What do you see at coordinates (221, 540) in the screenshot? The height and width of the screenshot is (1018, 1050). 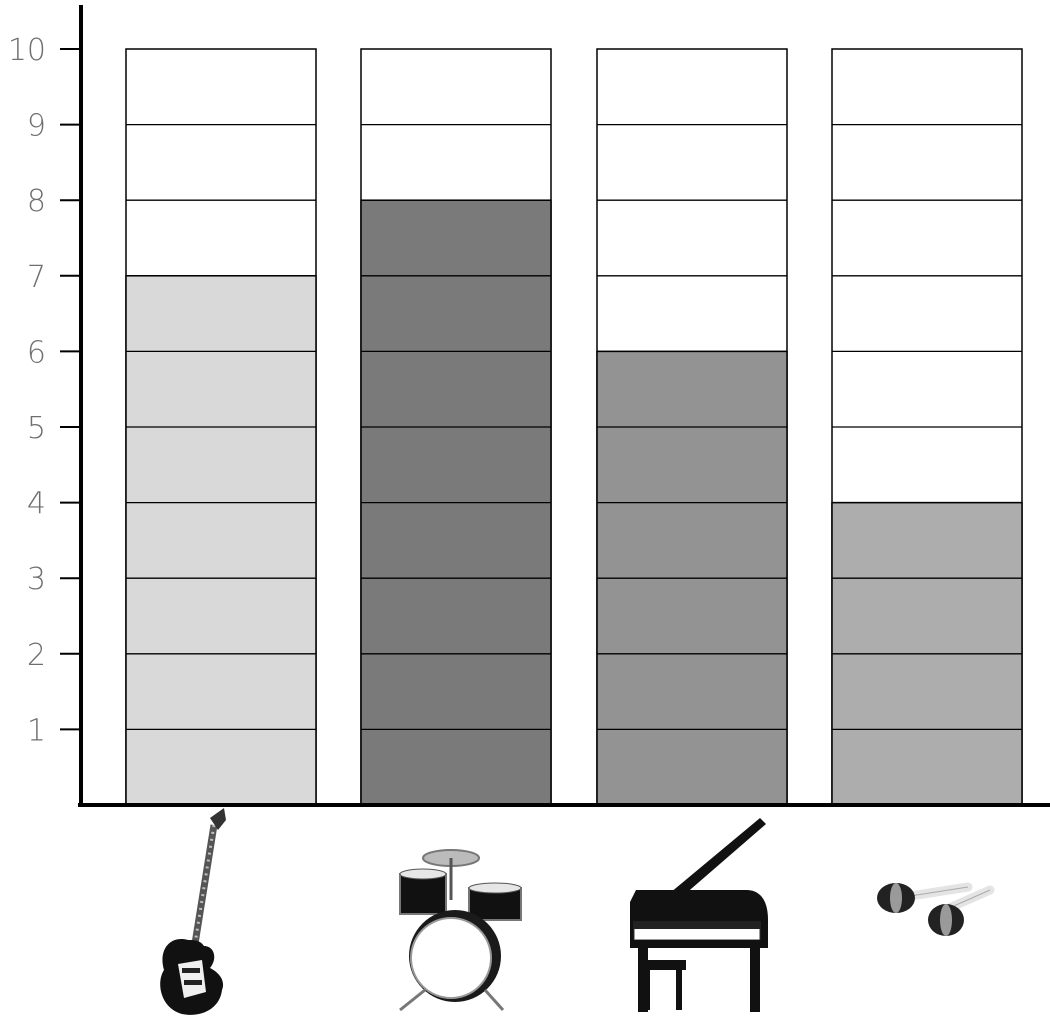 I see `bar-guitar` at bounding box center [221, 540].